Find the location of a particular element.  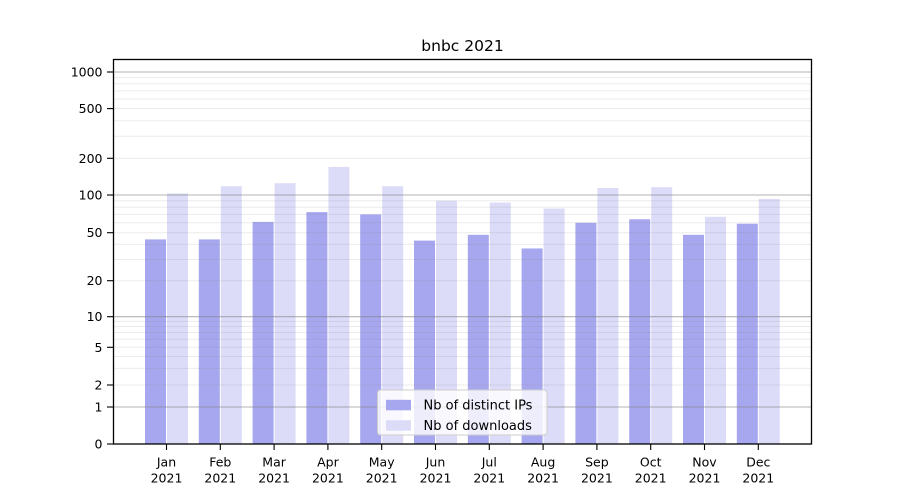

bar-distinct-ips-apr is located at coordinates (317, 328).